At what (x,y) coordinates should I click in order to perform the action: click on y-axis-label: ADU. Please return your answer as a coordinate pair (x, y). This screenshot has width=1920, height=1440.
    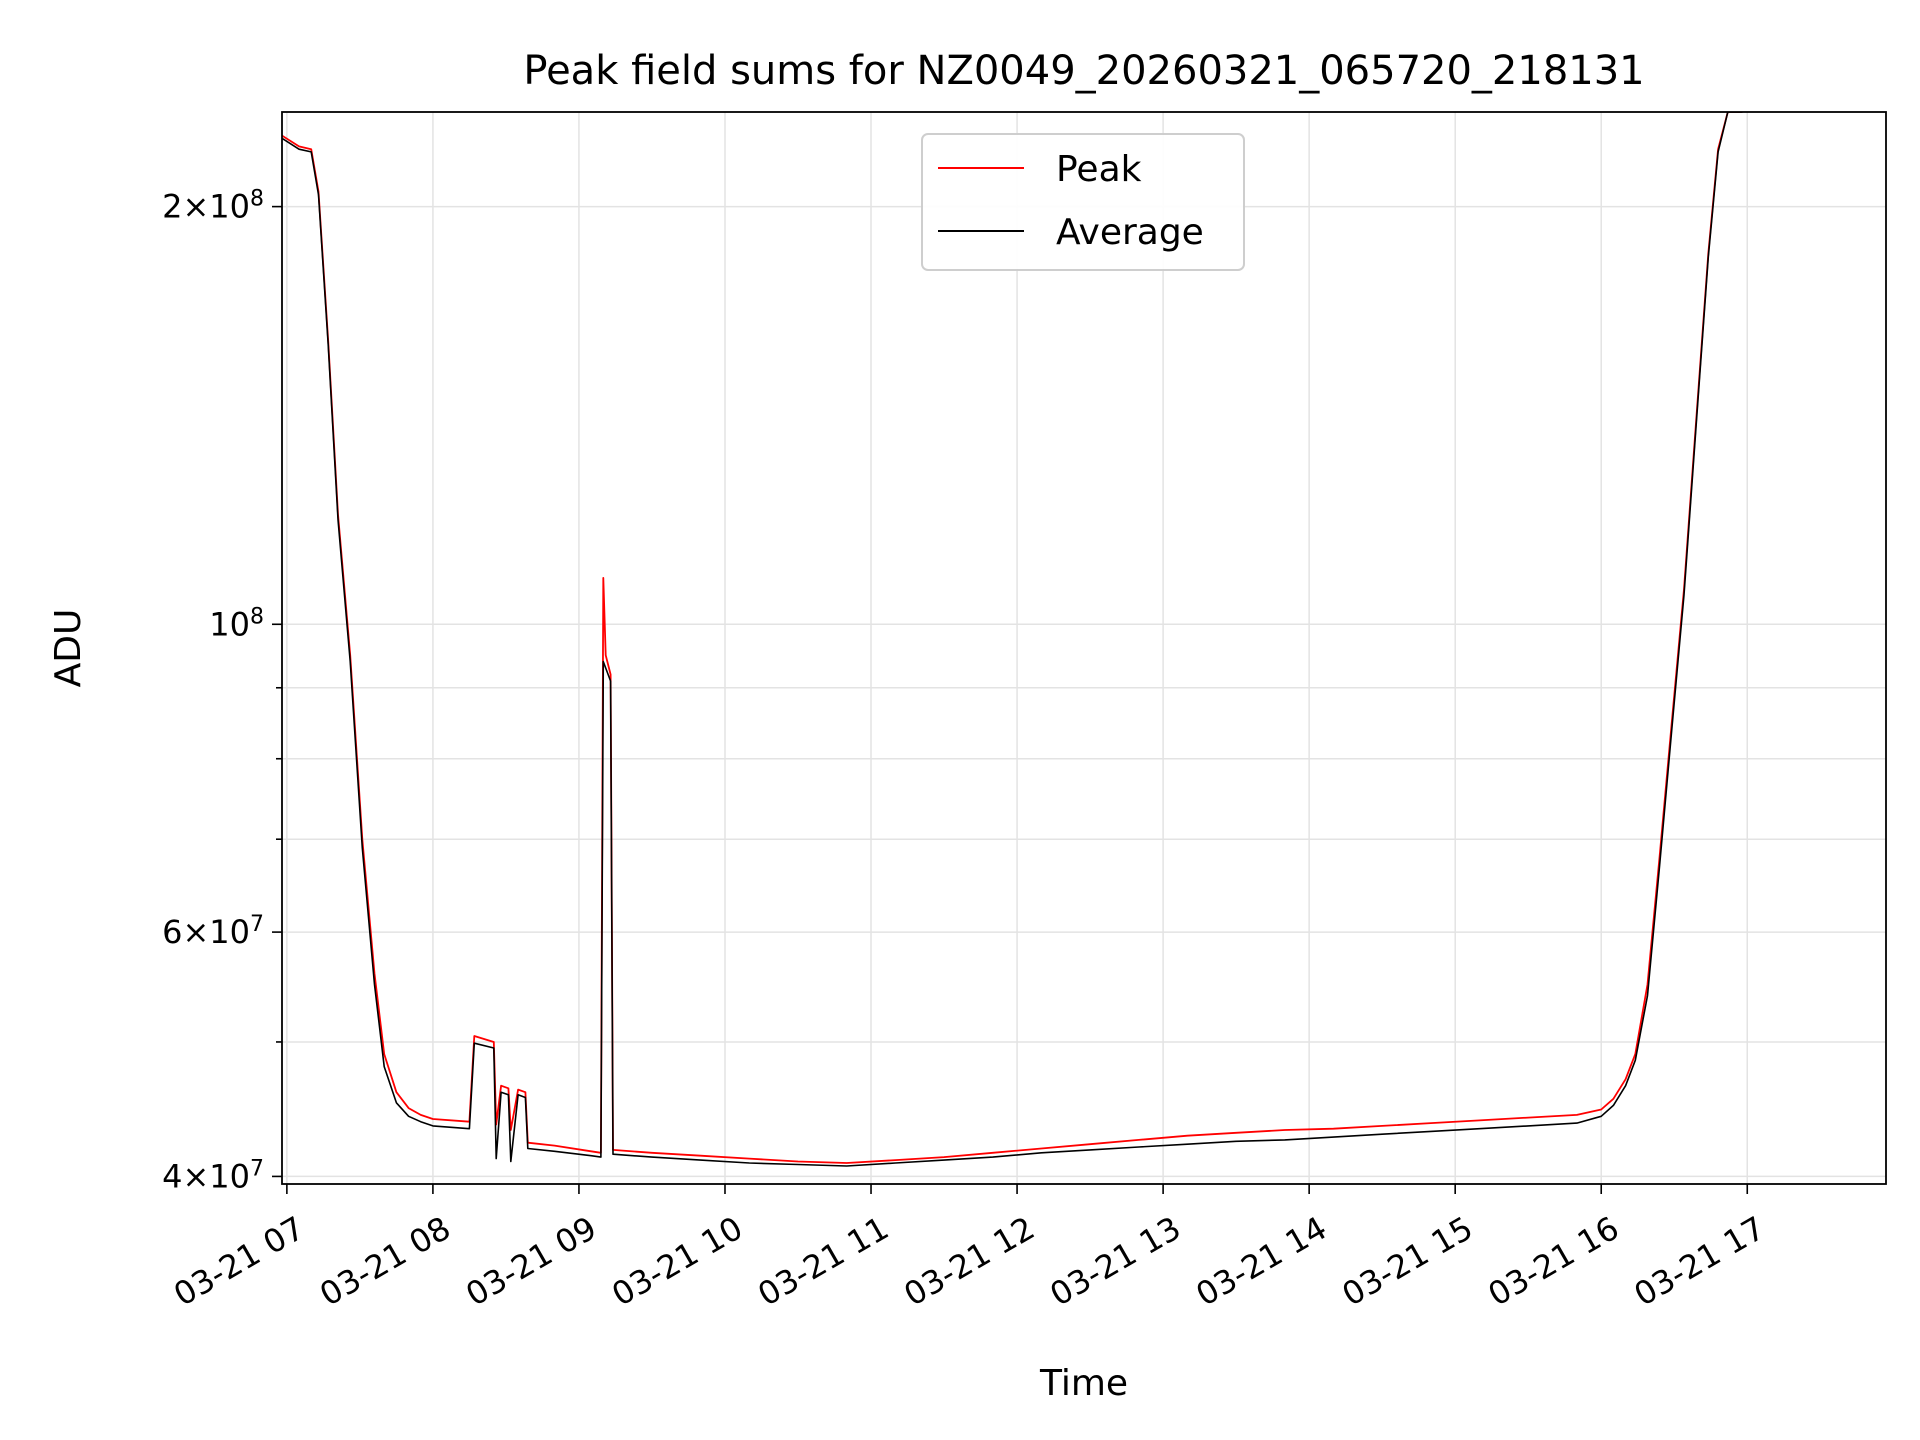
    Looking at the image, I should click on (68, 648).